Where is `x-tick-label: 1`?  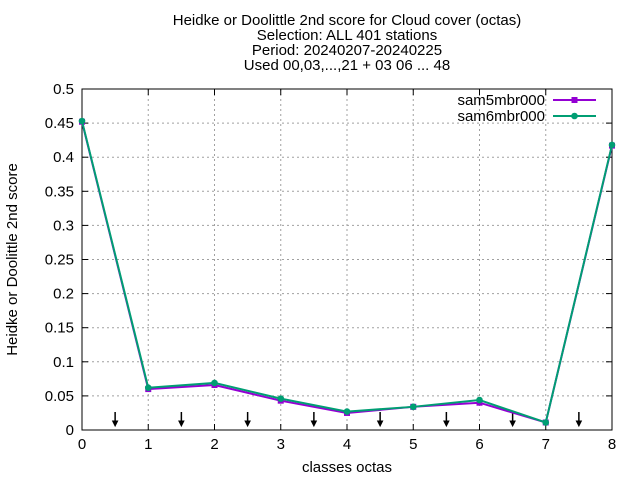 x-tick-label: 1 is located at coordinates (148, 444).